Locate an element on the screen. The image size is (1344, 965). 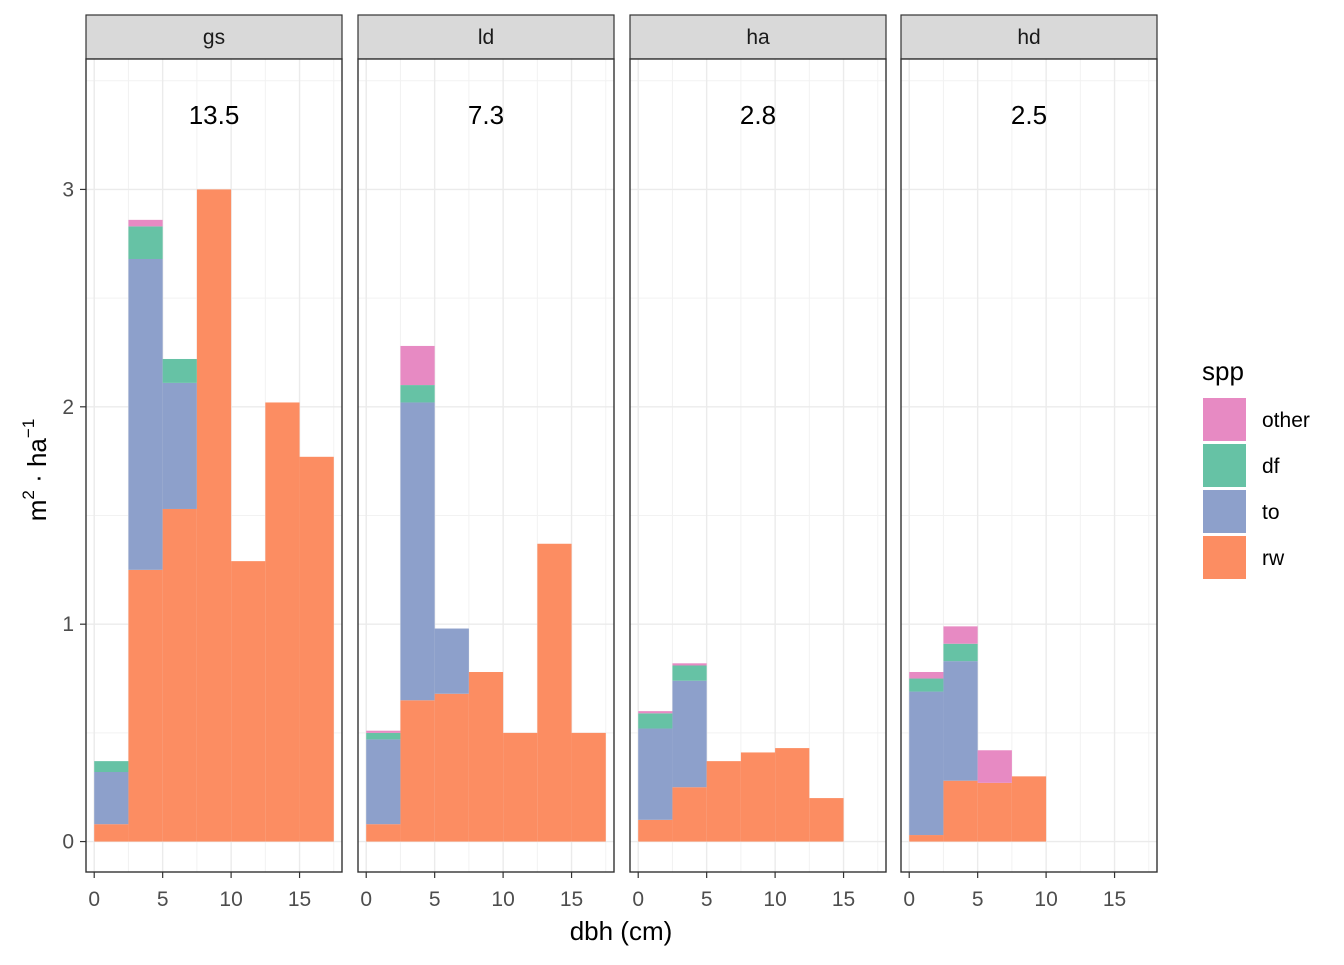
y-axis-title: m2 · ha−1 is located at coordinates (35, 470).